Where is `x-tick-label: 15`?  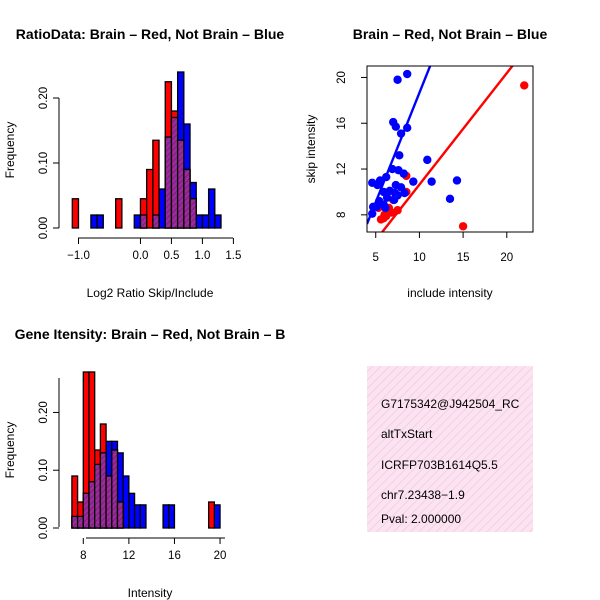 x-tick-label: 15 is located at coordinates (463, 258).